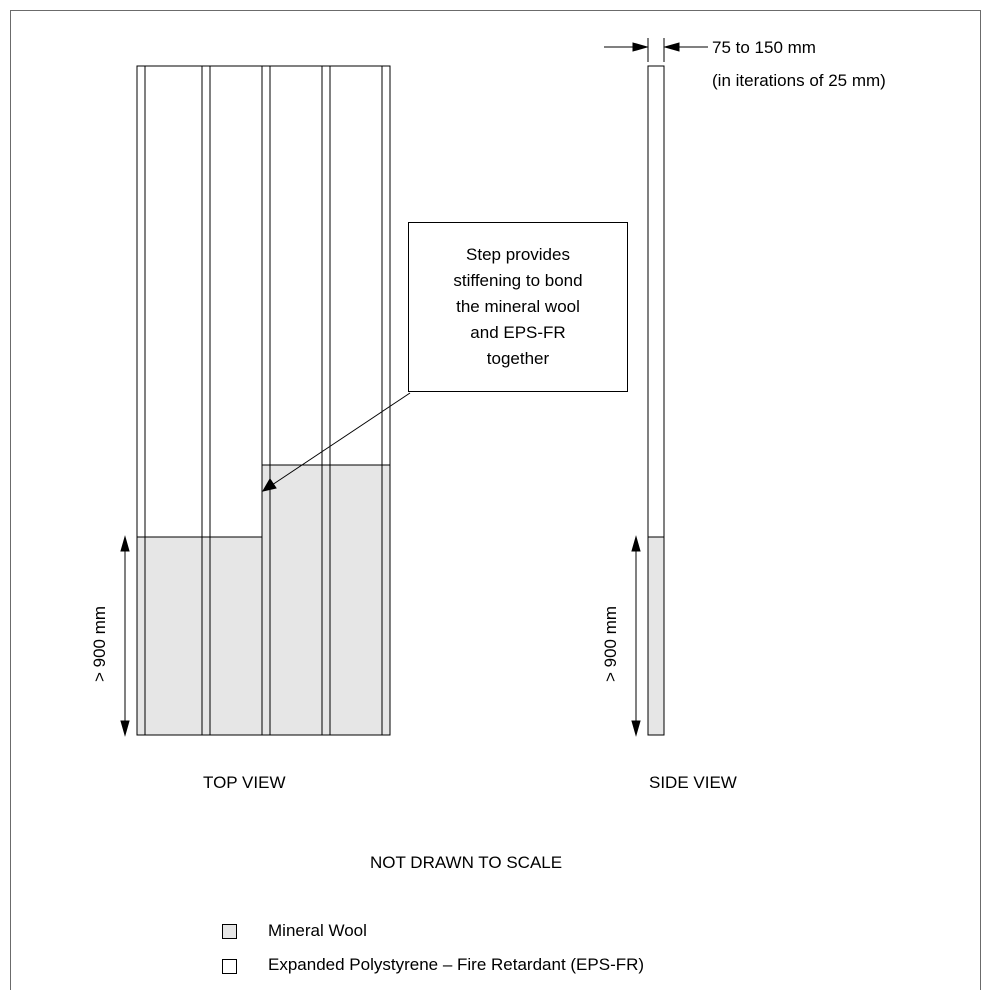 The image size is (981, 990). I want to click on side-view-height-label: > 900 mm, so click(610, 644).